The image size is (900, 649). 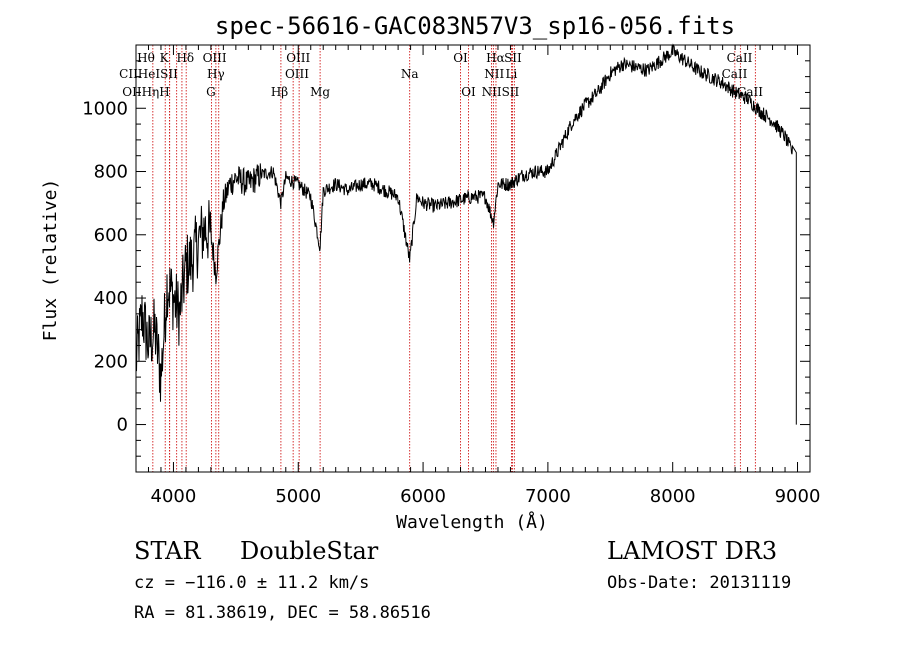 I want to click on x-tick-label: 9000, so click(x=798, y=496).